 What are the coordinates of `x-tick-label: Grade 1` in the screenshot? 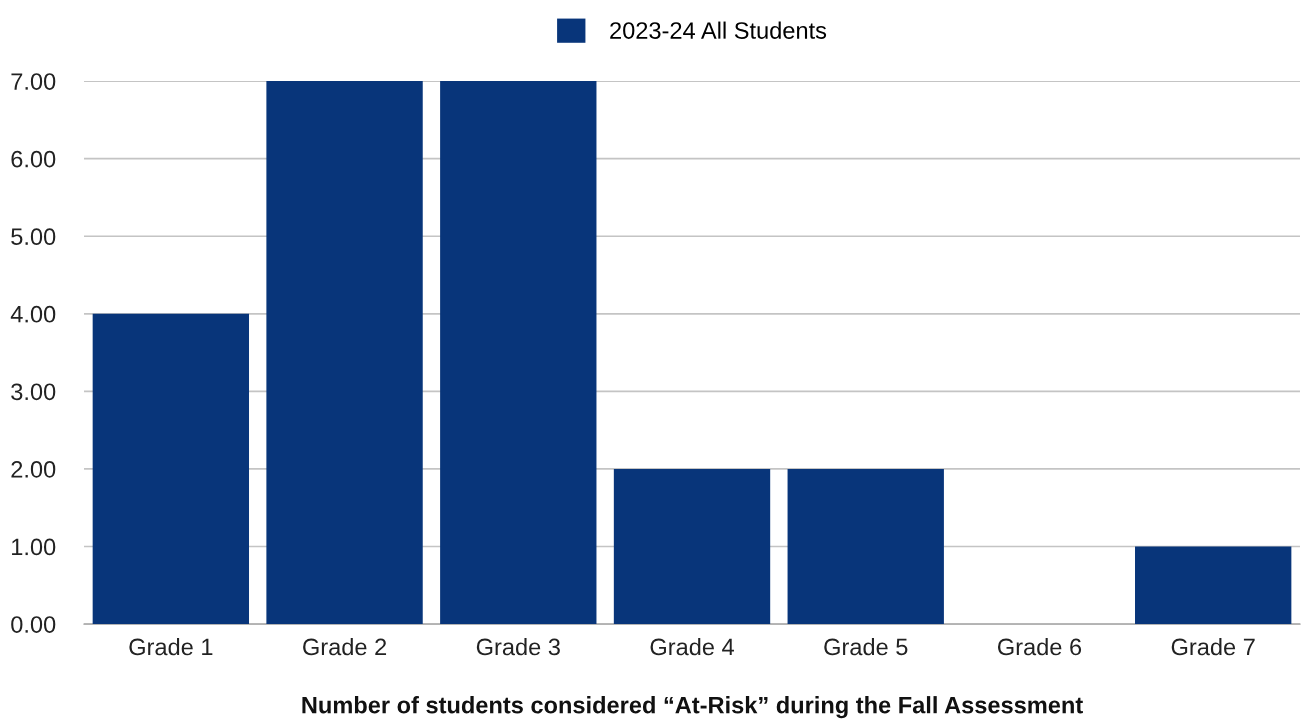 It's located at (171, 646).